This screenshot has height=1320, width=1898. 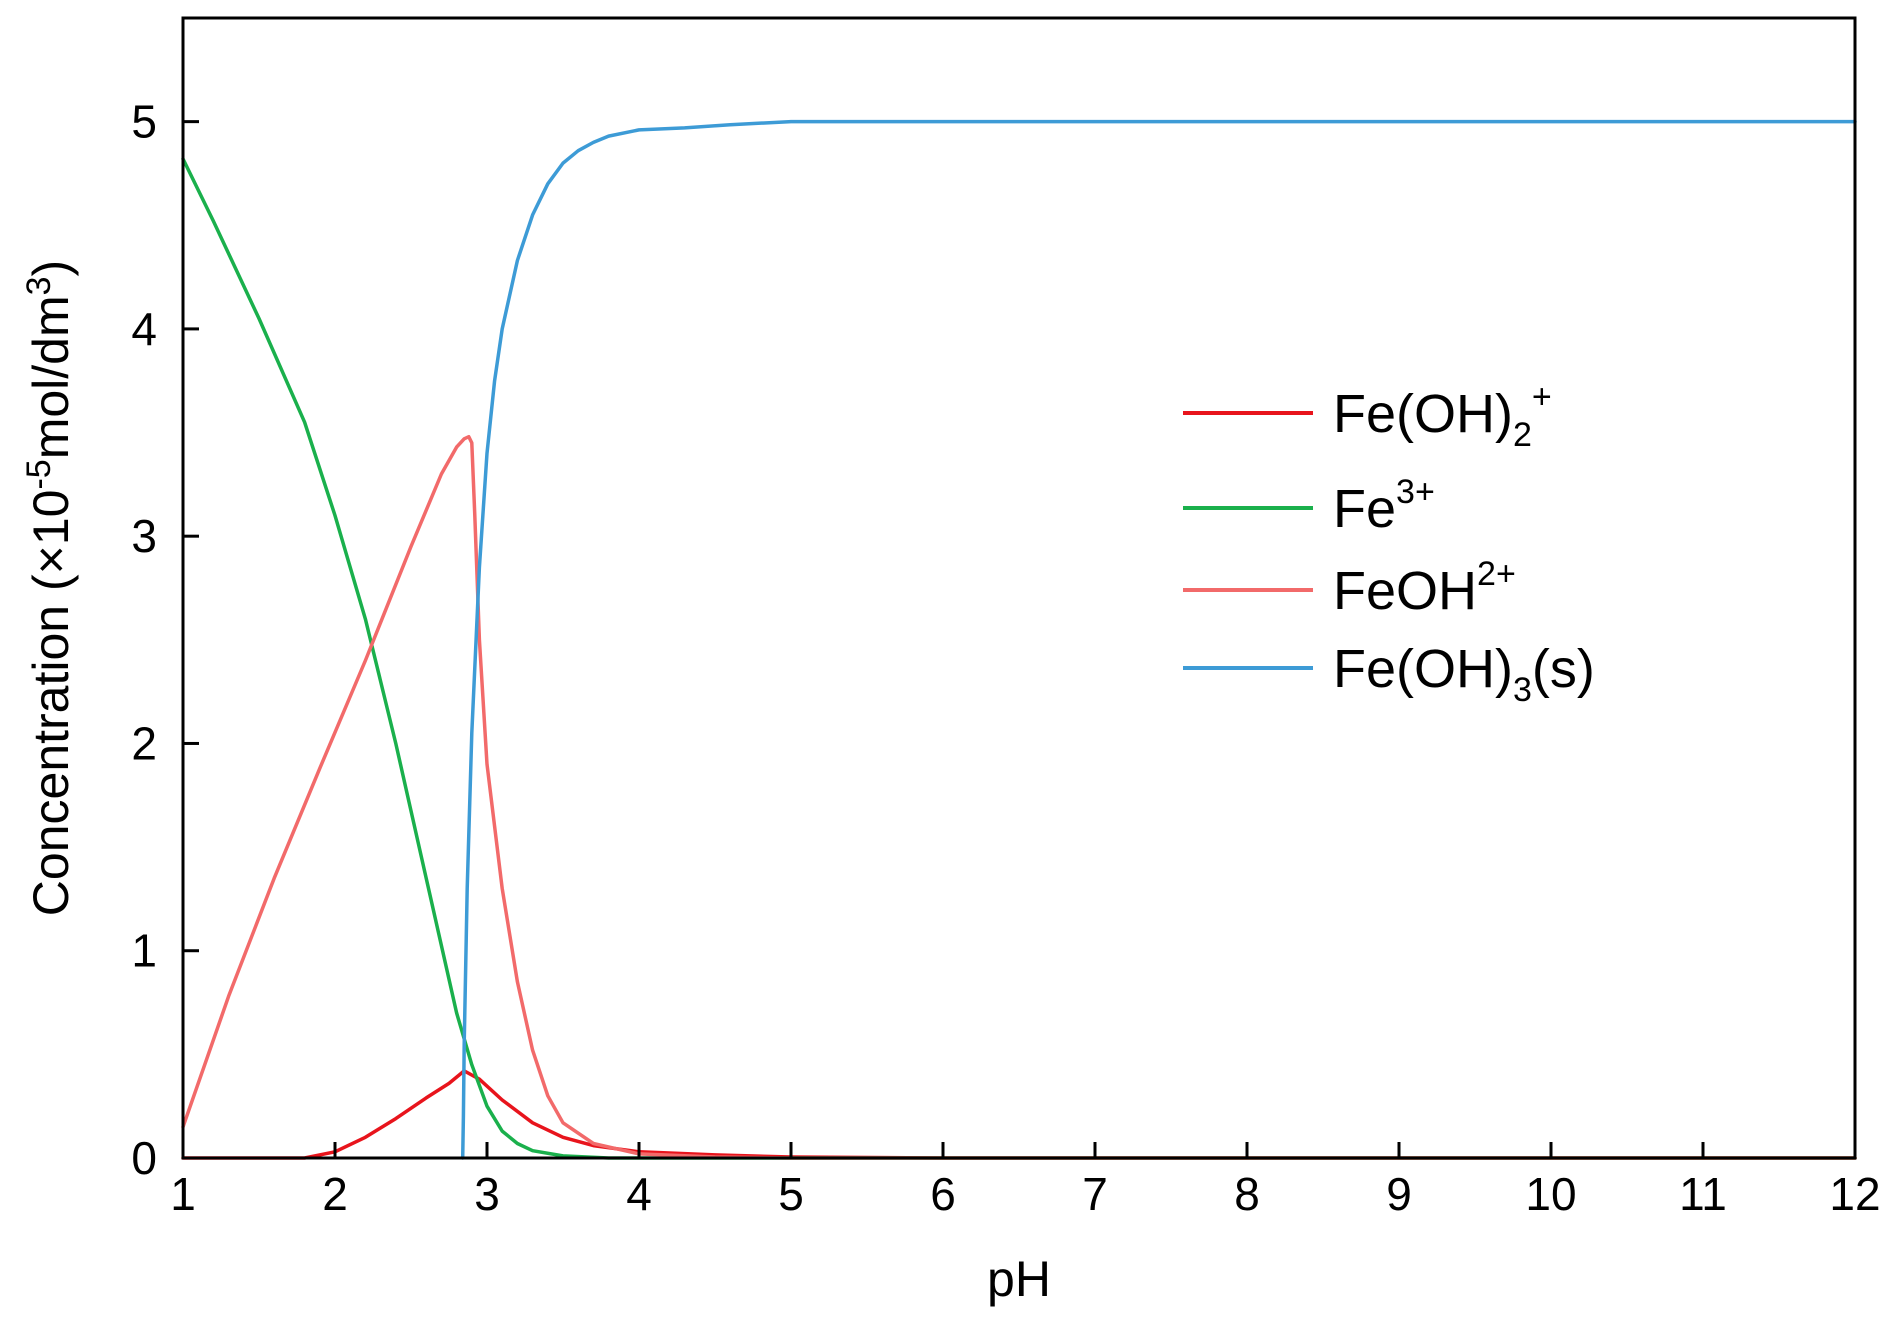 What do you see at coordinates (1384, 506) in the screenshot?
I see `legend-label: Fe3+` at bounding box center [1384, 506].